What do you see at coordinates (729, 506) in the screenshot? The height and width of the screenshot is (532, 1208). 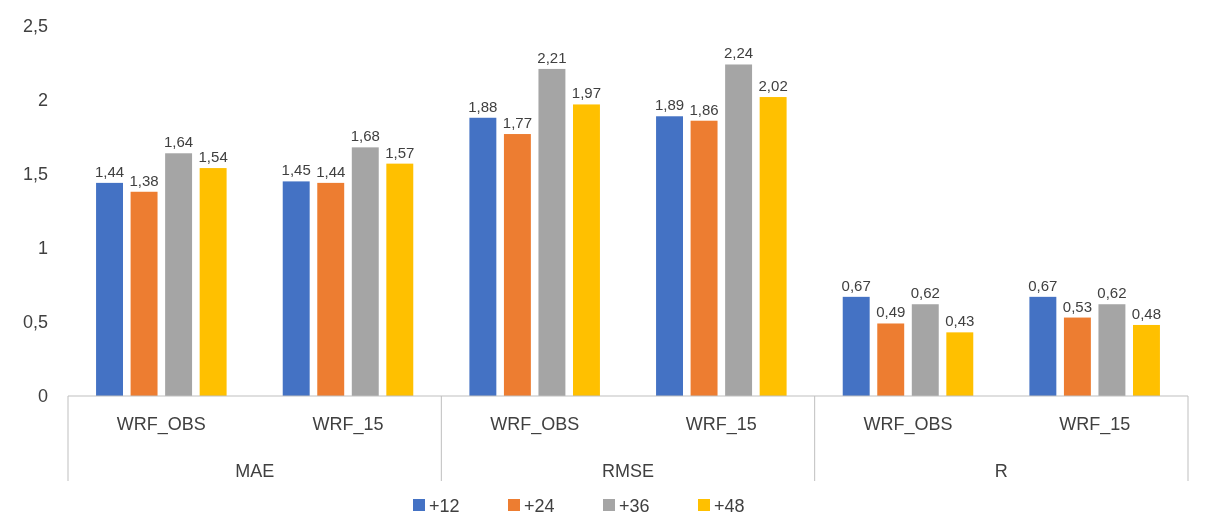 I see `legend-label: +48` at bounding box center [729, 506].